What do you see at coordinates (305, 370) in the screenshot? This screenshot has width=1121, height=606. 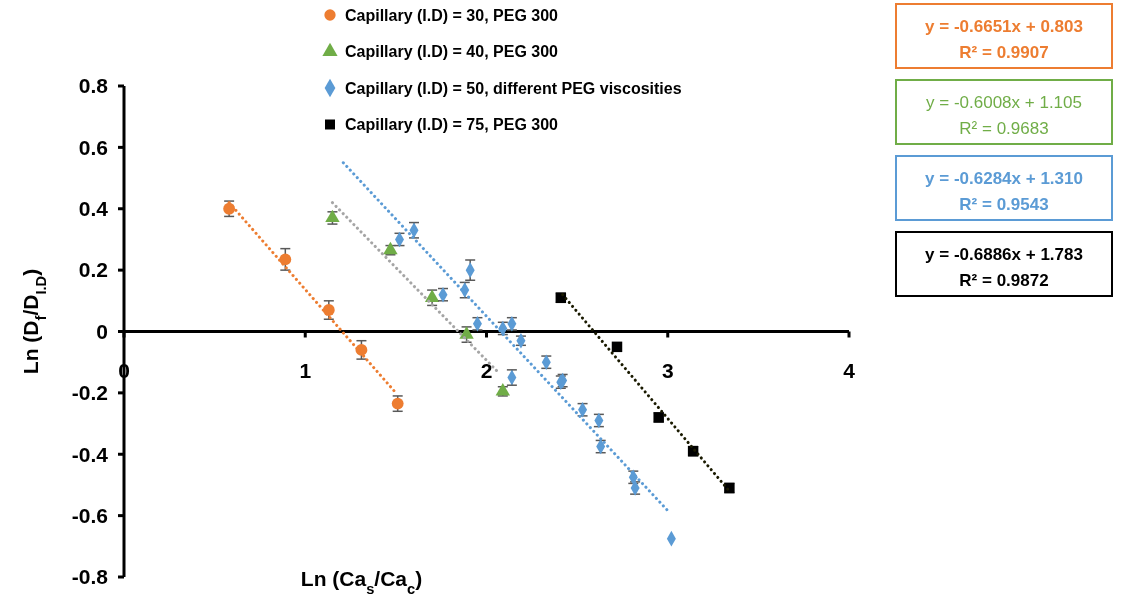 I see `x-tick-label: 1` at bounding box center [305, 370].